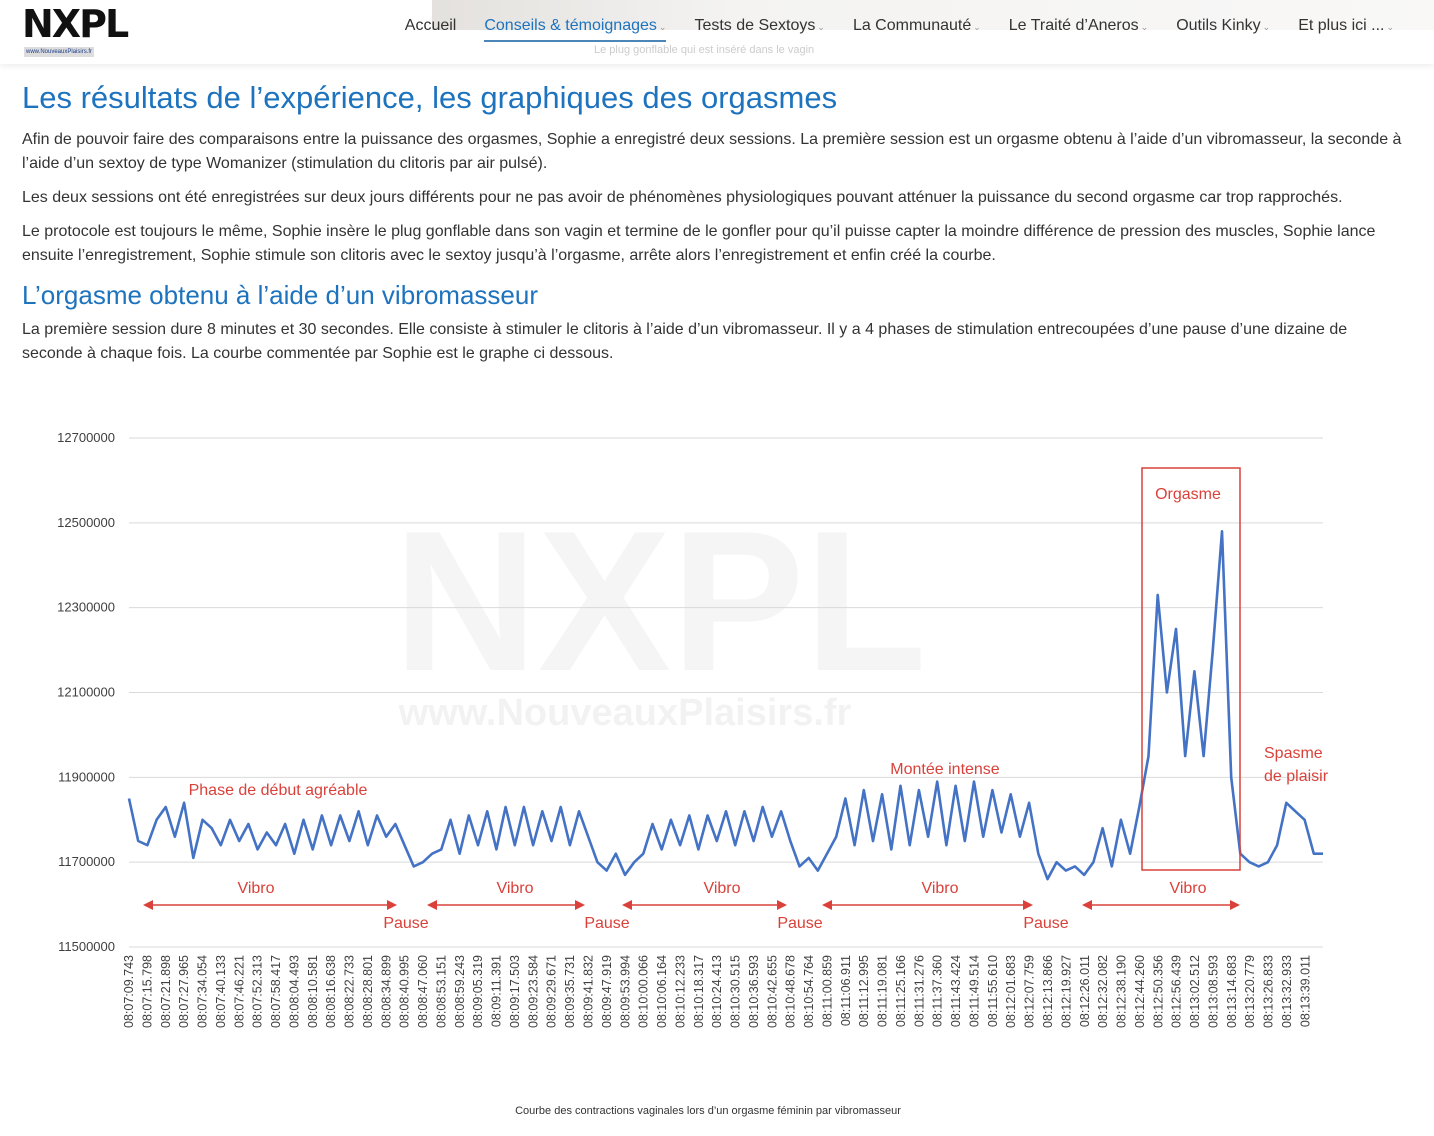 This screenshot has width=1434, height=1136. I want to click on nav-item-label: Outils Kinky, so click(1218, 25).